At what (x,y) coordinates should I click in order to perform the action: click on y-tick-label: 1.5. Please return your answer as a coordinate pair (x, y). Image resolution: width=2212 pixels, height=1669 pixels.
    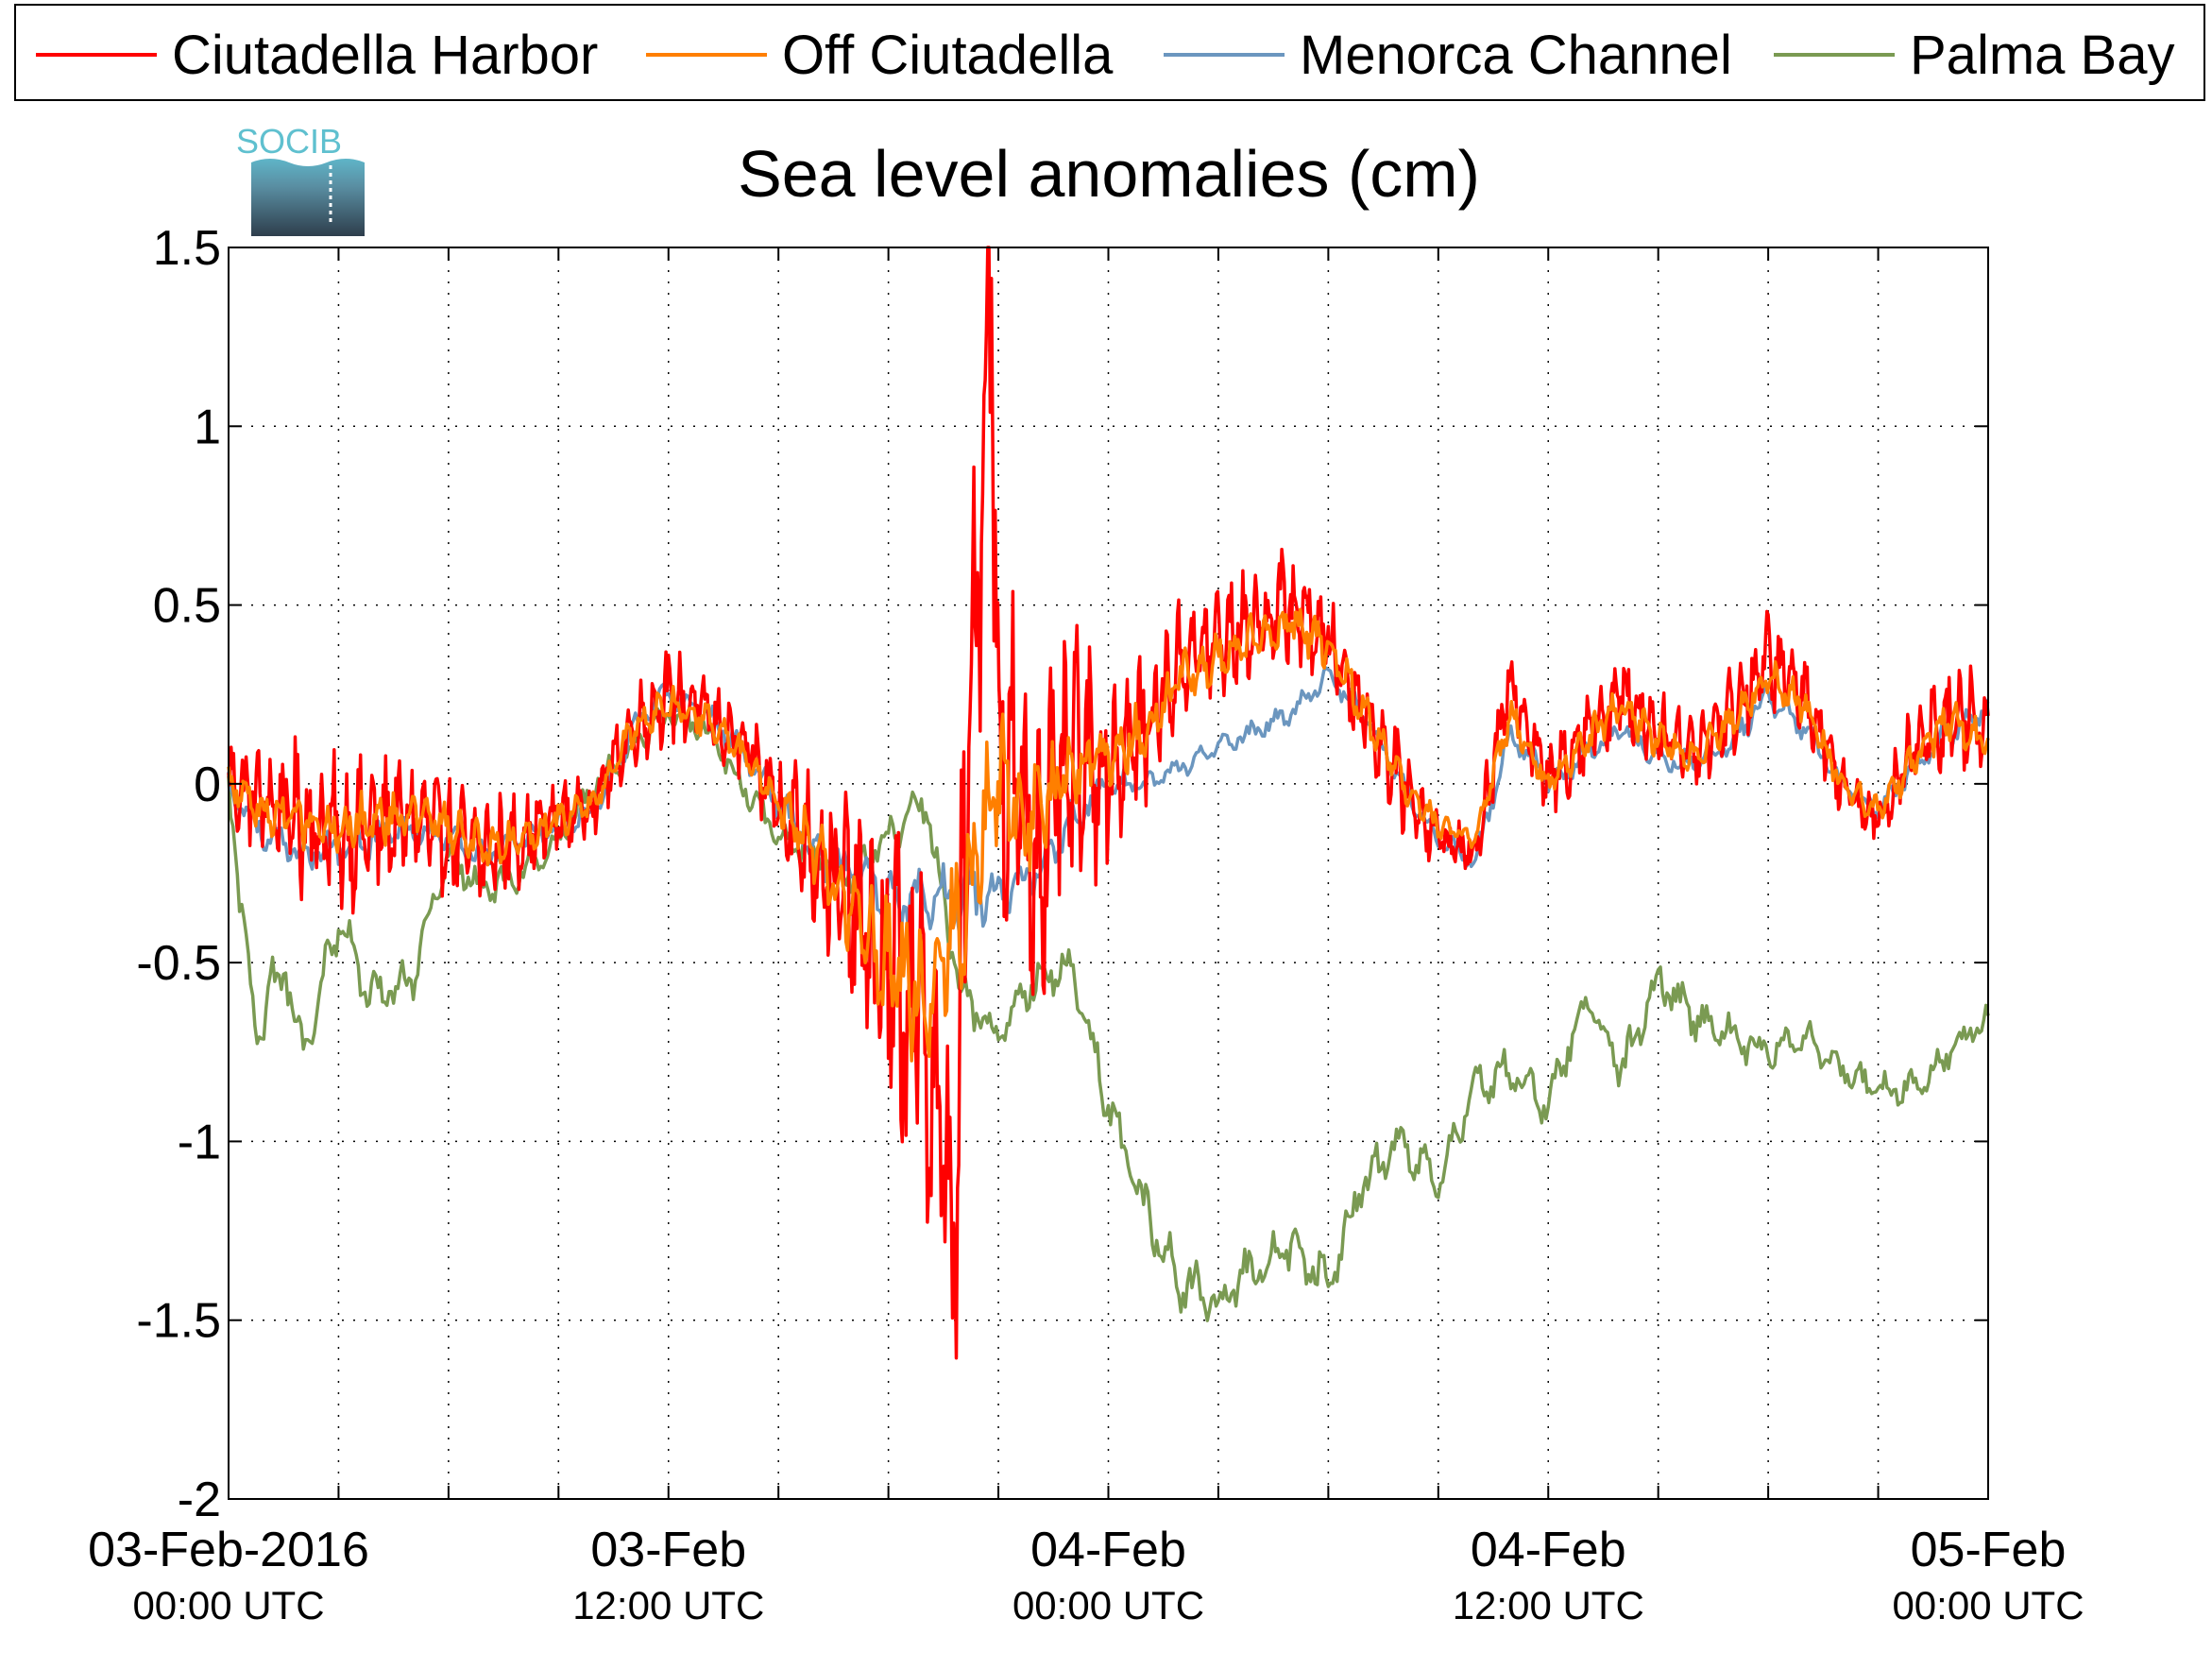
    Looking at the image, I should click on (187, 249).